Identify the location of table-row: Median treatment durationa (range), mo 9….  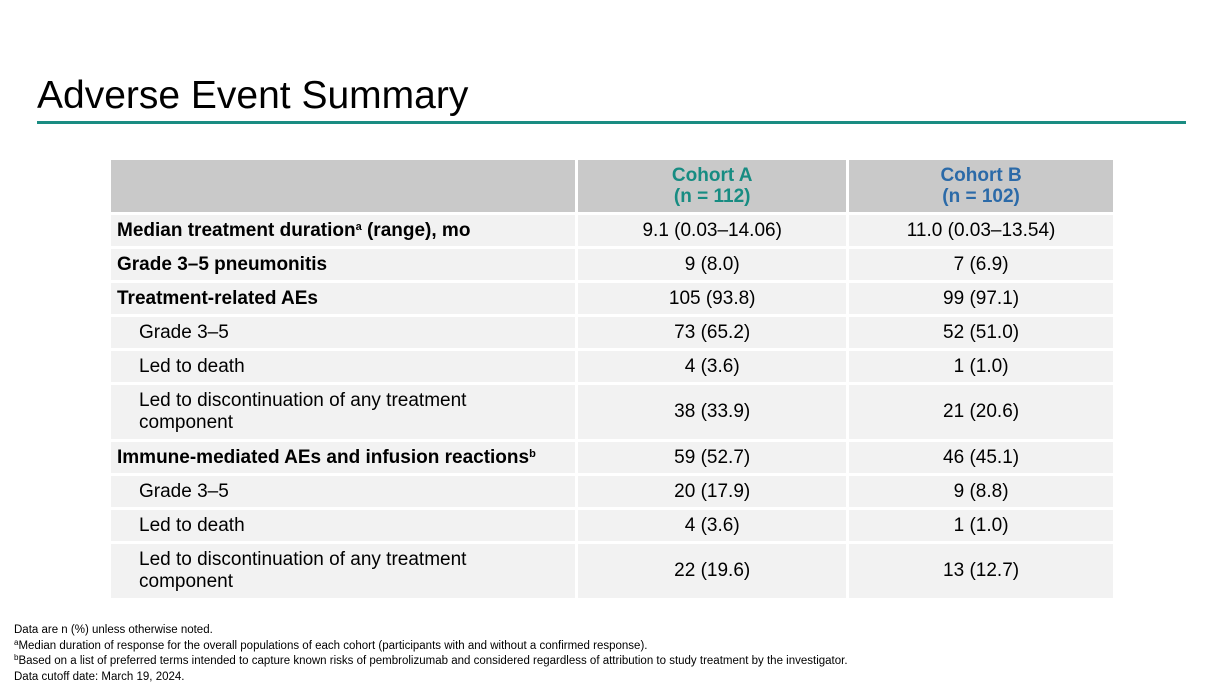
(612, 232).